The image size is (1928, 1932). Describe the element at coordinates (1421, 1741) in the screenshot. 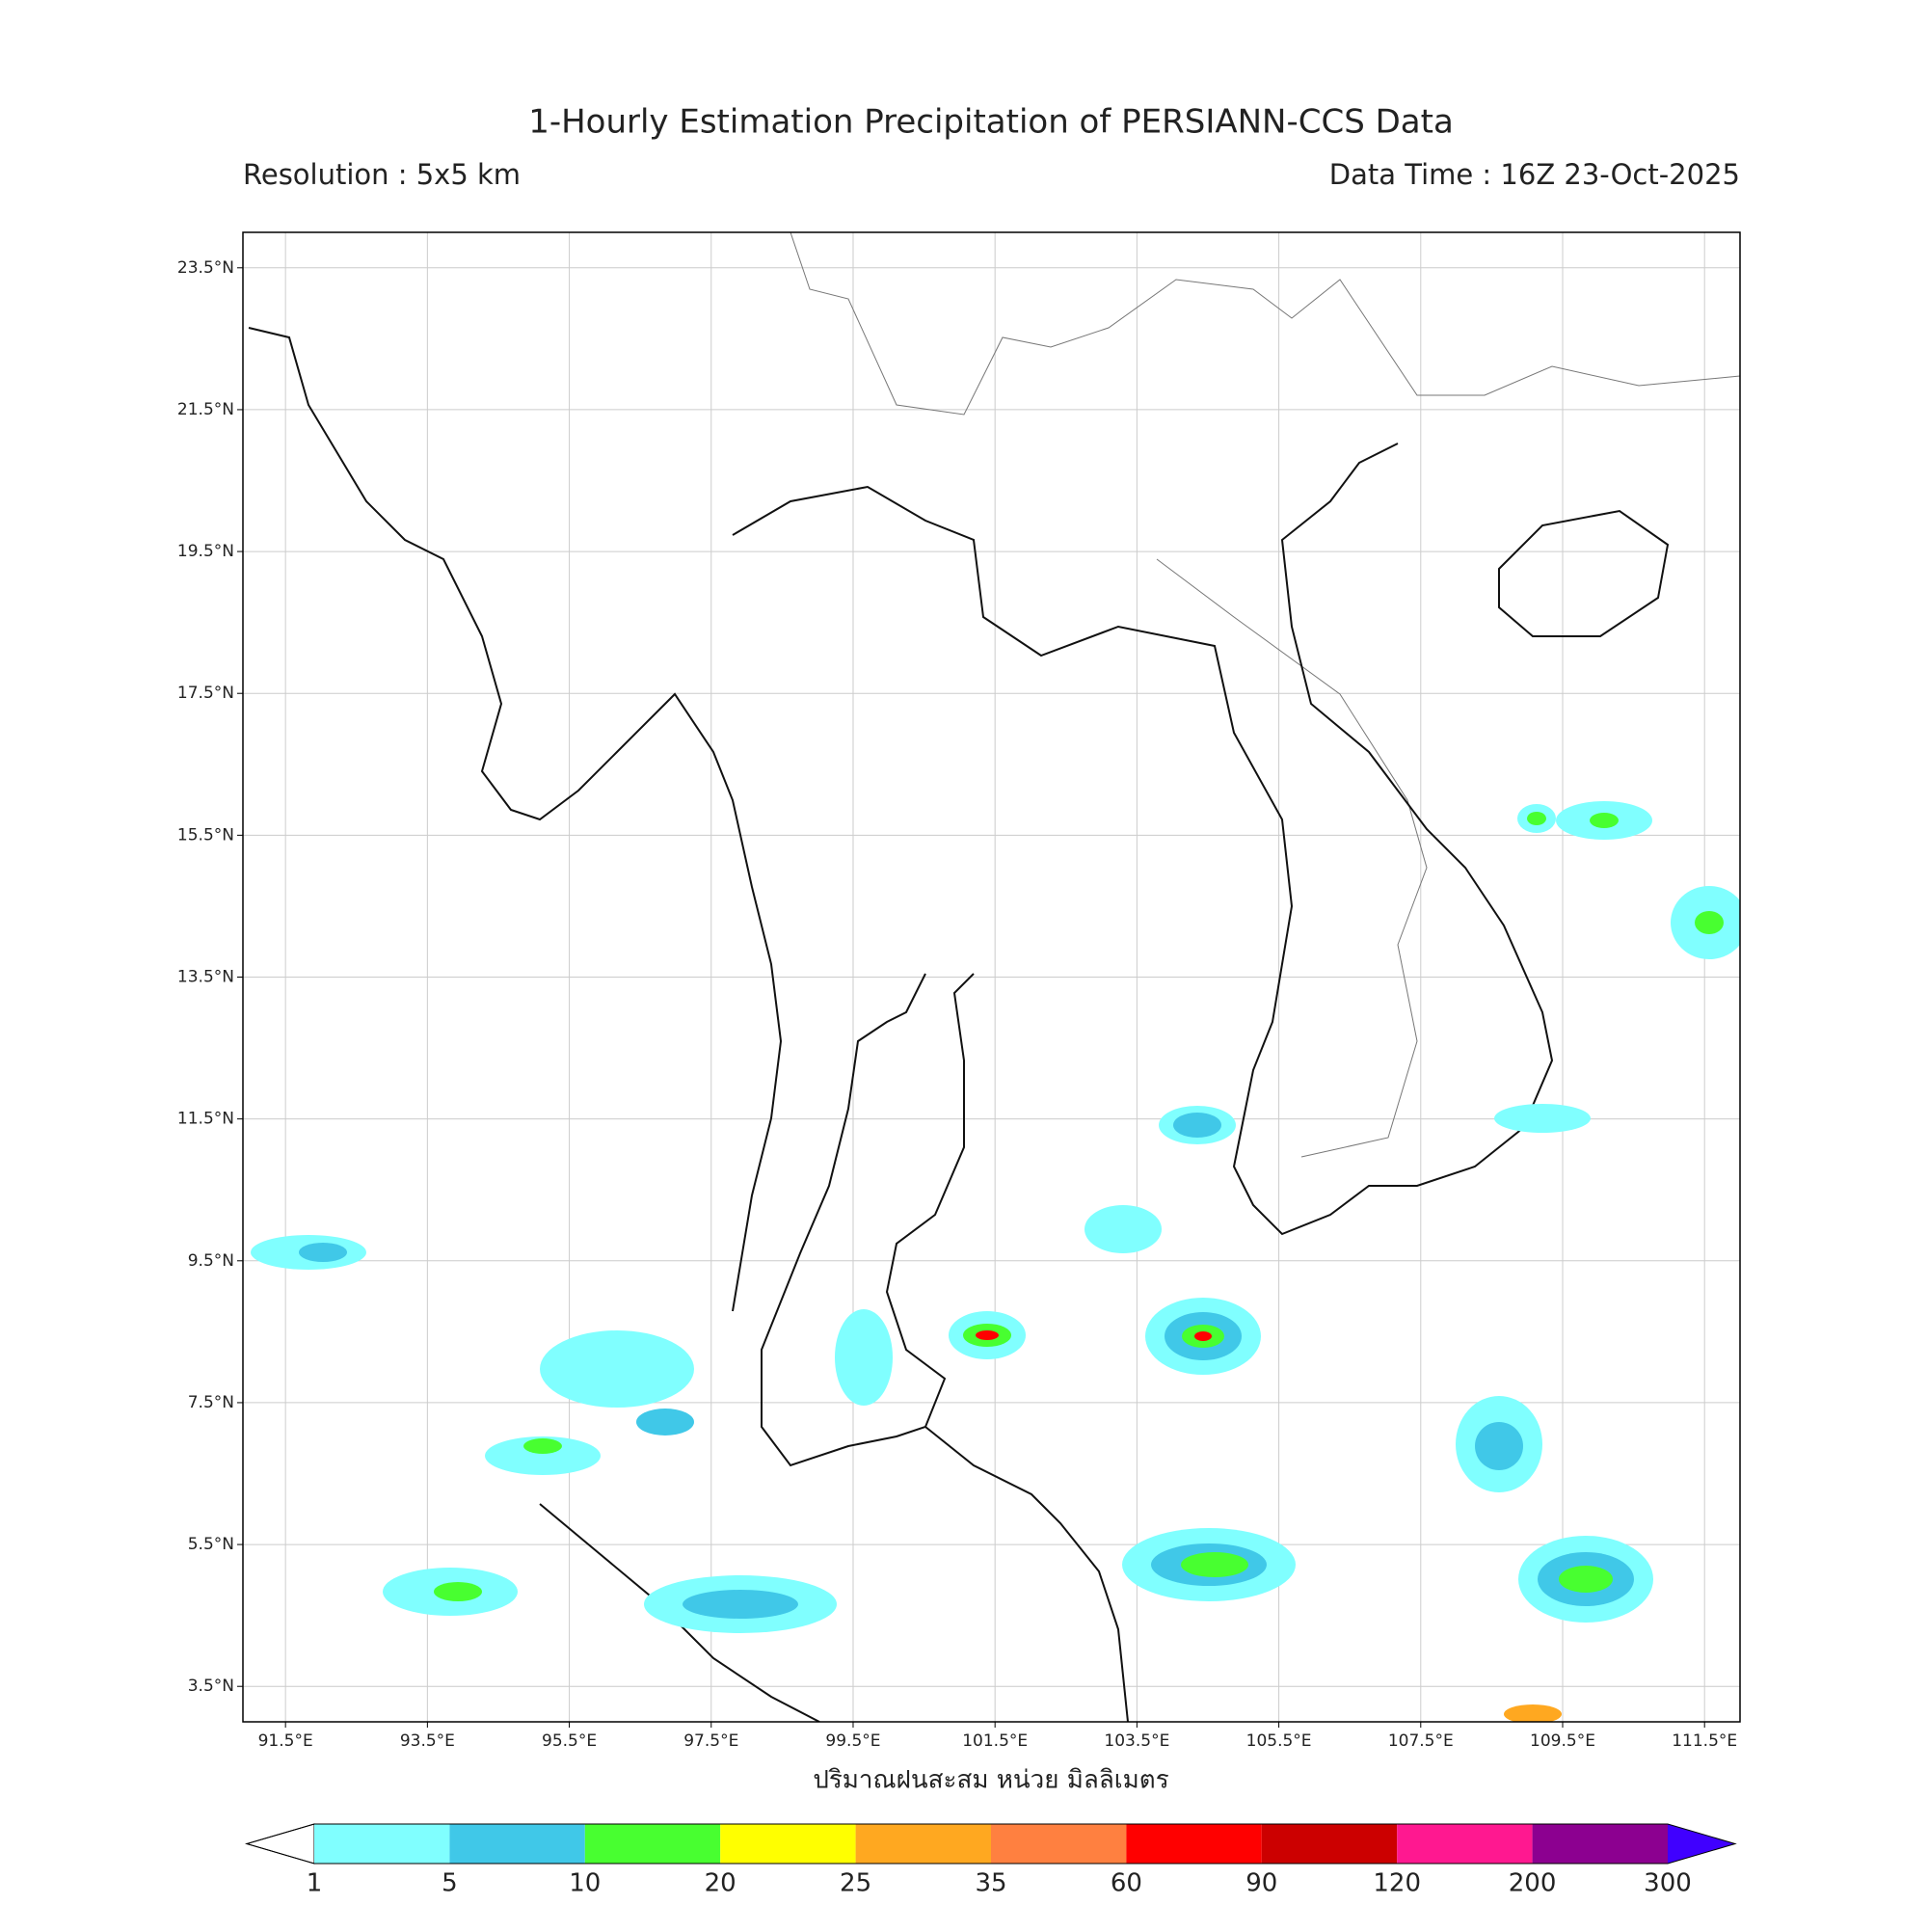

I see `x-tick-label: 107.5°E` at that location.